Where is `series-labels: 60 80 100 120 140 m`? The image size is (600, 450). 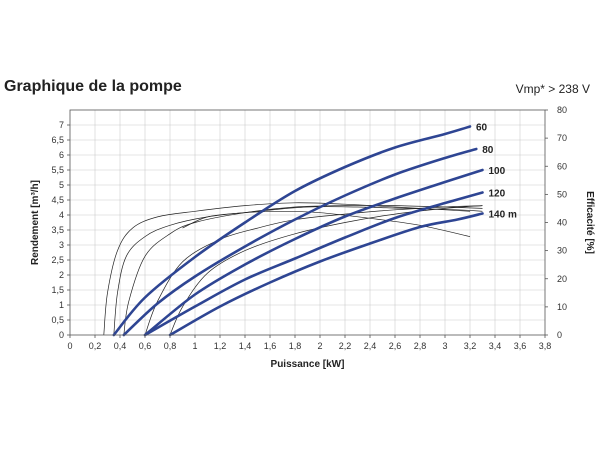
series-labels: 60 80 100 120 140 m is located at coordinates (496, 172).